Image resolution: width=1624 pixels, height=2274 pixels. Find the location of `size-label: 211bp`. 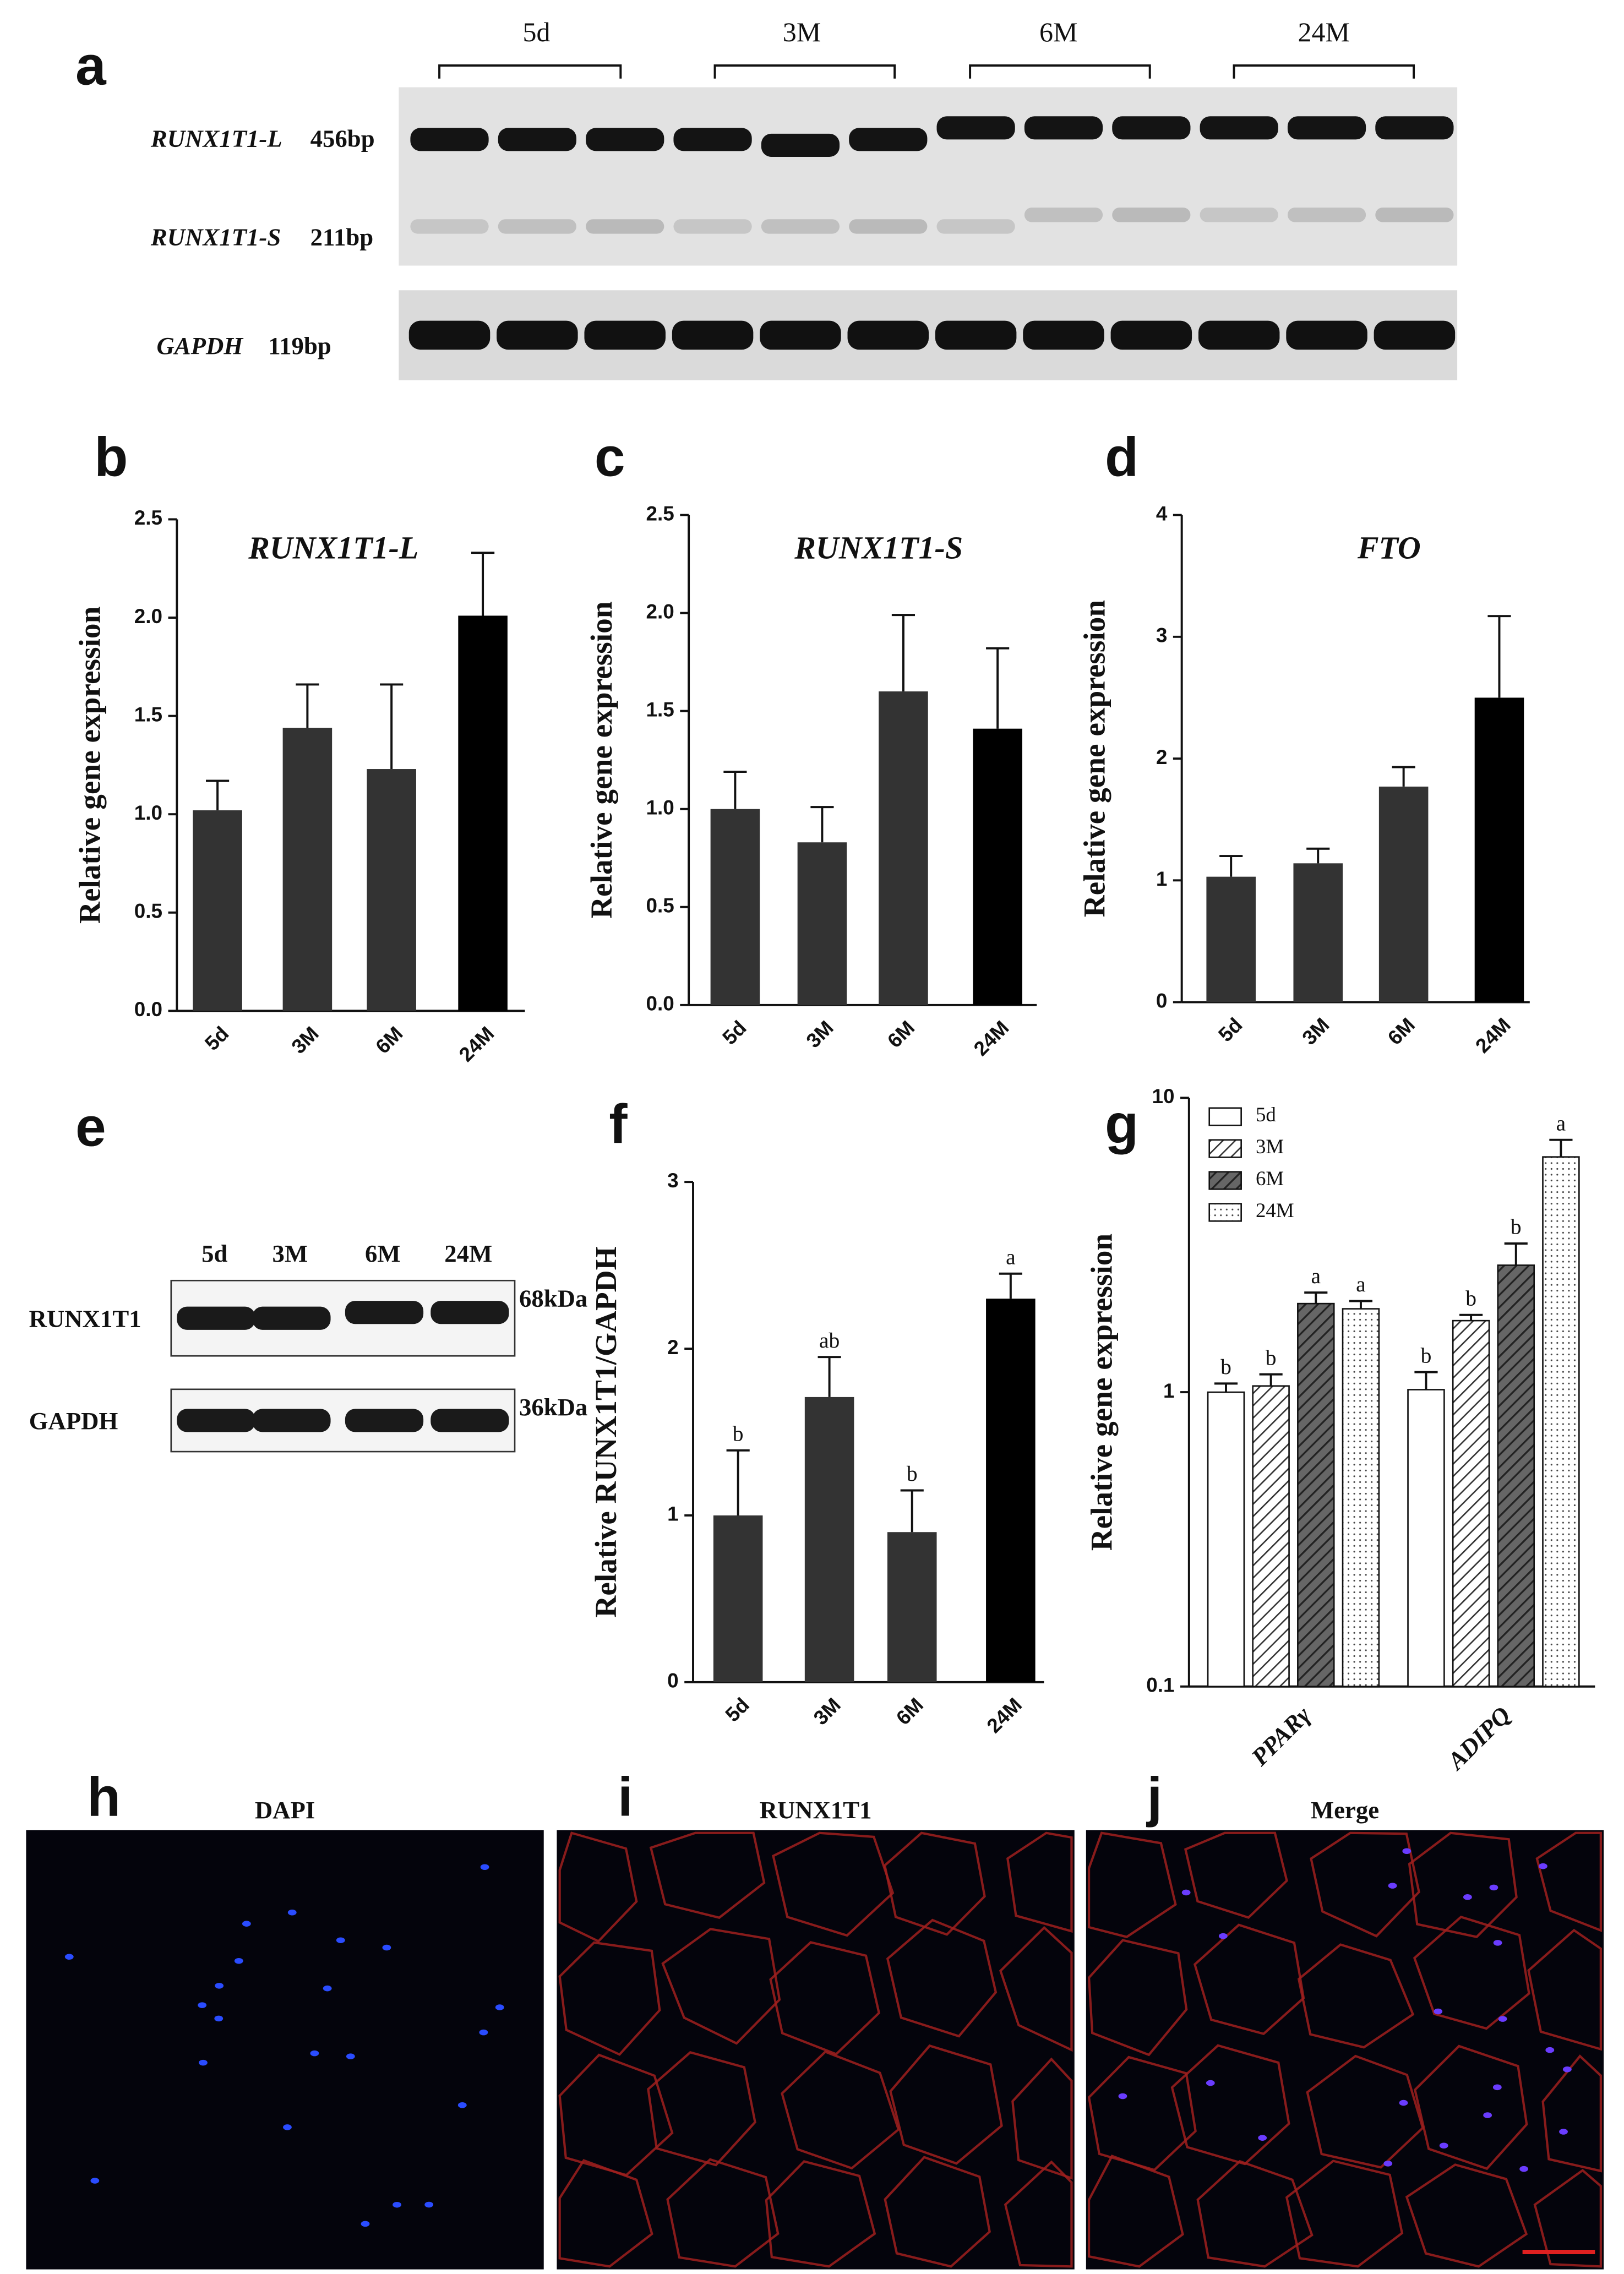

size-label: 211bp is located at coordinates (341, 236).